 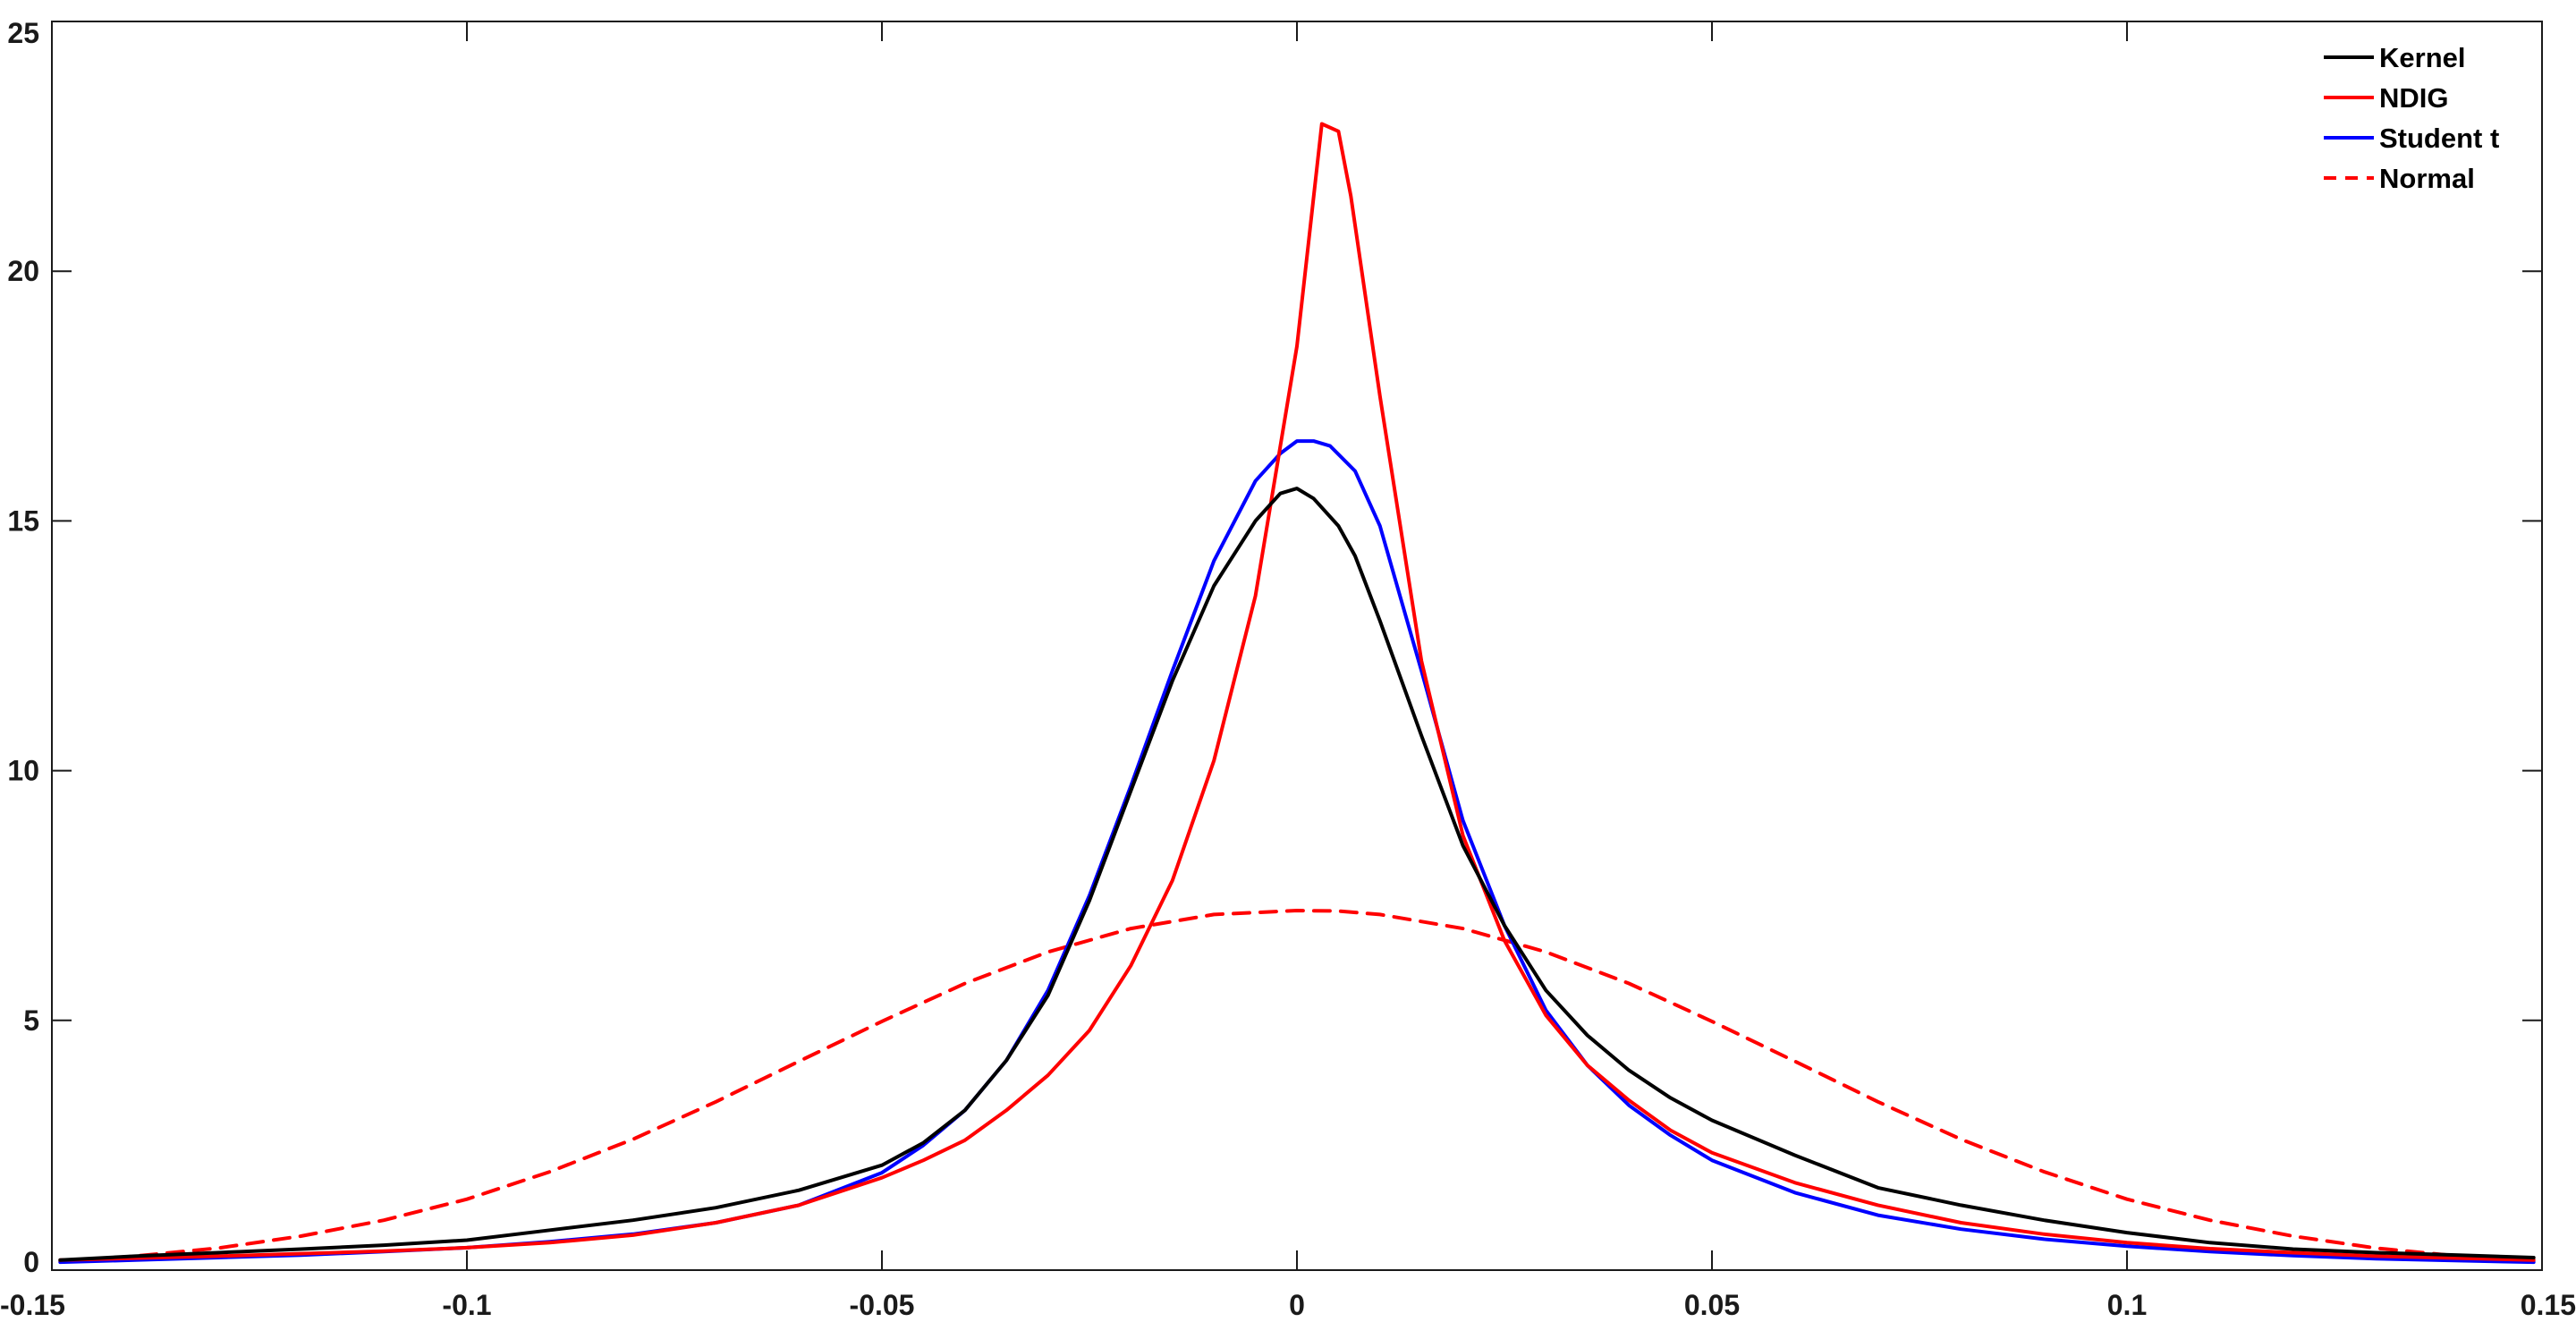 What do you see at coordinates (23, 271) in the screenshot?
I see `y-tick-label: 20` at bounding box center [23, 271].